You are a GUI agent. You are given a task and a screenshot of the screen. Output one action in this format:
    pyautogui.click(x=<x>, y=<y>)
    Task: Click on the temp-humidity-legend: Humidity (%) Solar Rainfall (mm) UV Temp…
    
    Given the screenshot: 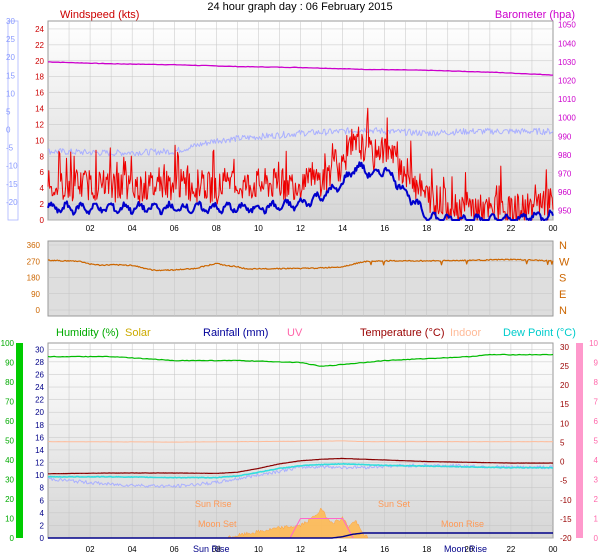 What is the action you would take?
    pyautogui.click(x=316, y=333)
    